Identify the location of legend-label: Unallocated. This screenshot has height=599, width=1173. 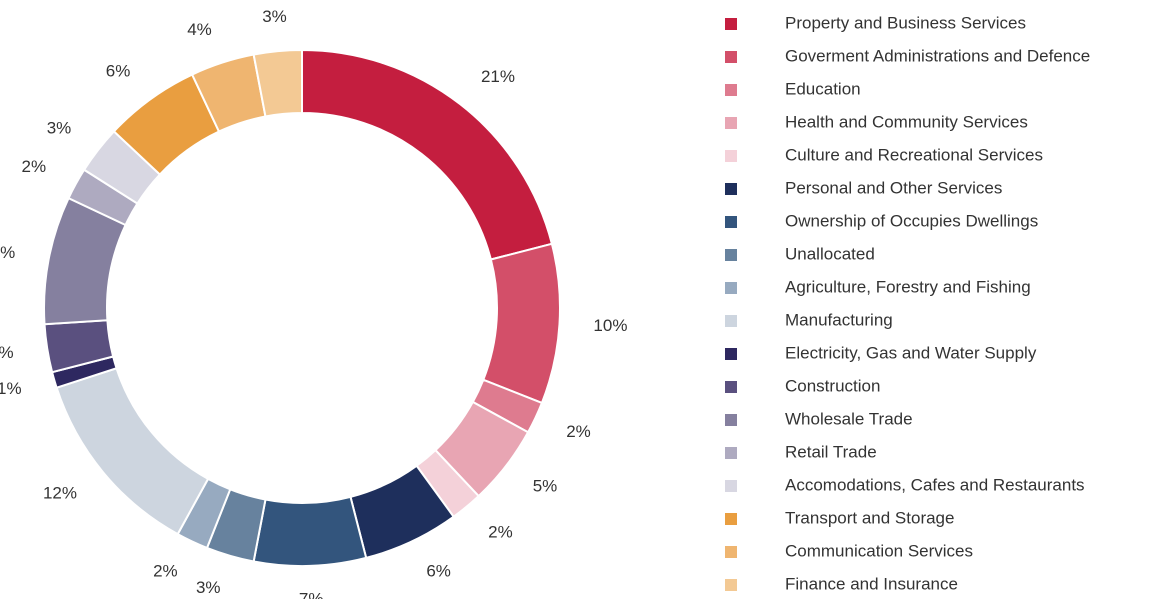
(830, 253).